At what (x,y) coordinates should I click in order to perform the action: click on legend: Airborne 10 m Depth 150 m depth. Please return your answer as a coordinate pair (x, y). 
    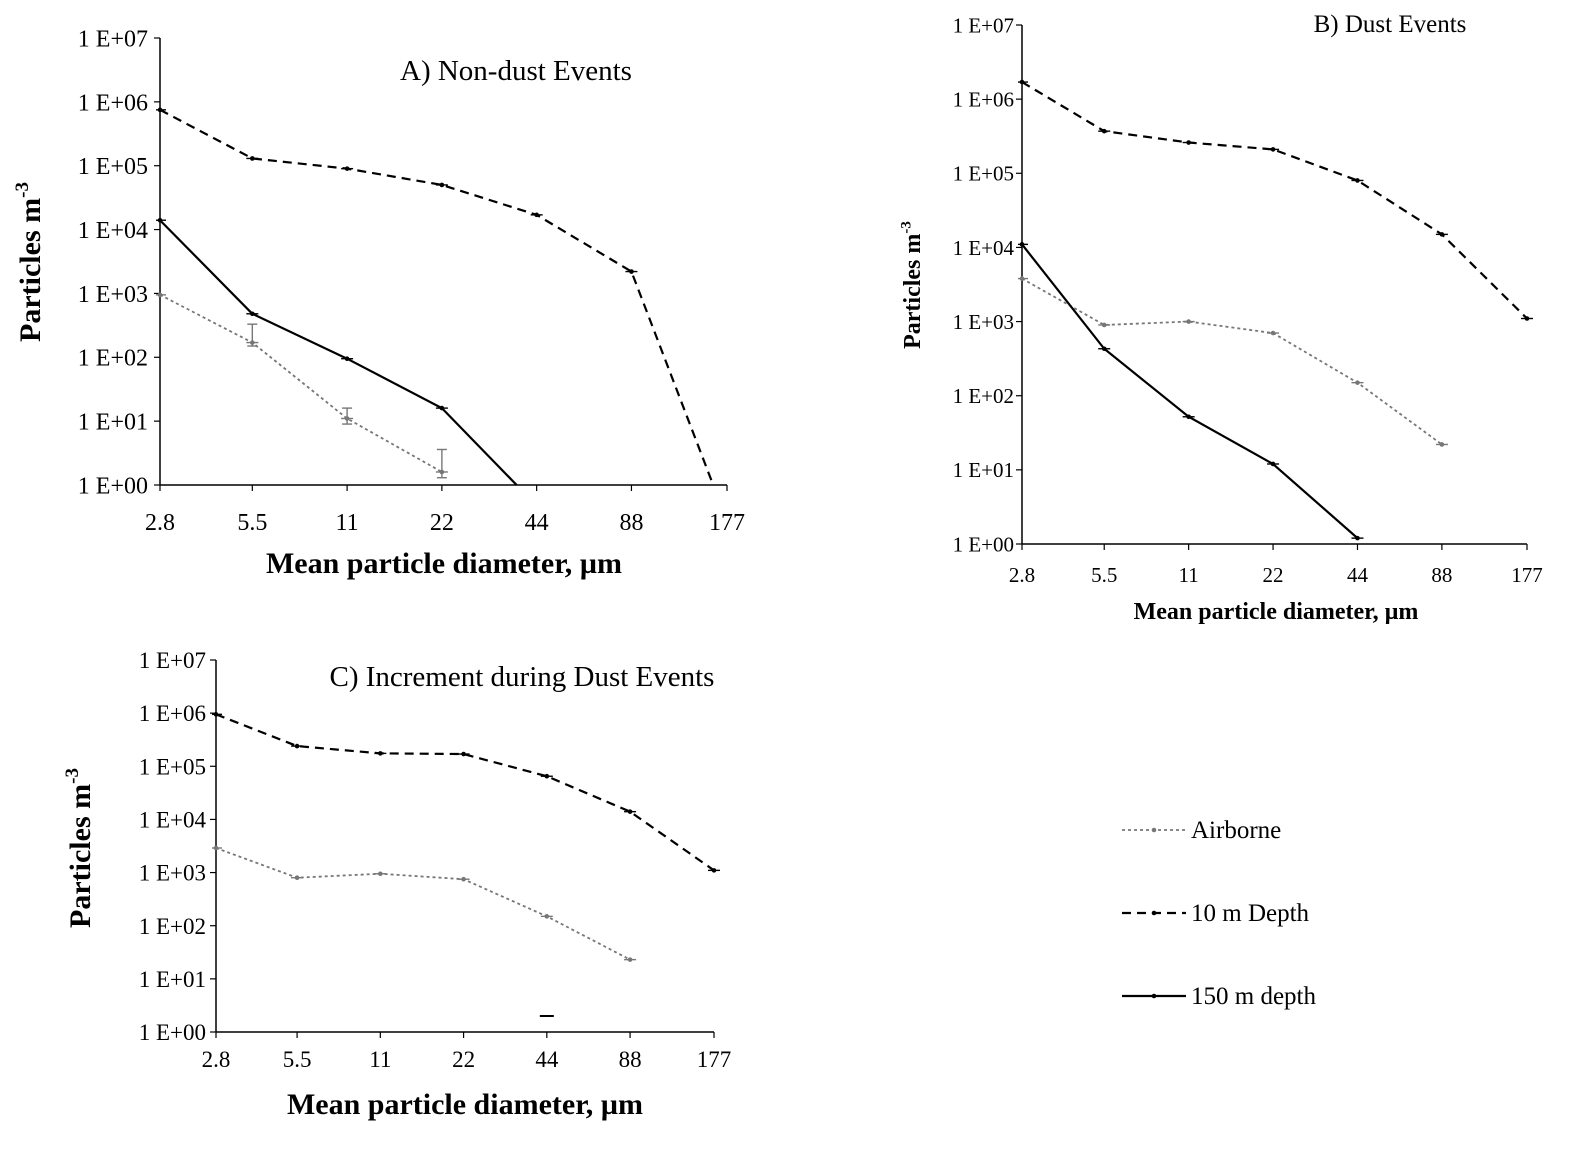
    Looking at the image, I should click on (1219, 913).